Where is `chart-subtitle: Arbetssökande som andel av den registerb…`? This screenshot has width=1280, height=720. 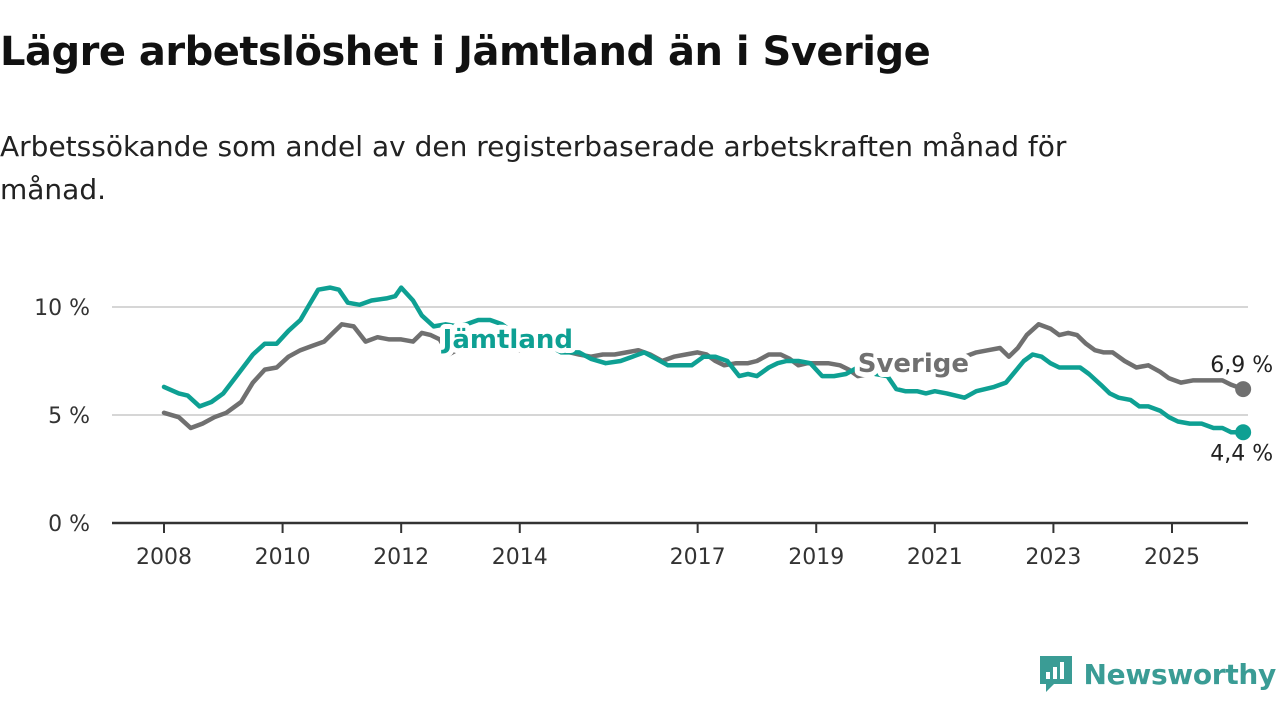
chart-subtitle: Arbetssökande som andel av den registerb… is located at coordinates (533, 168).